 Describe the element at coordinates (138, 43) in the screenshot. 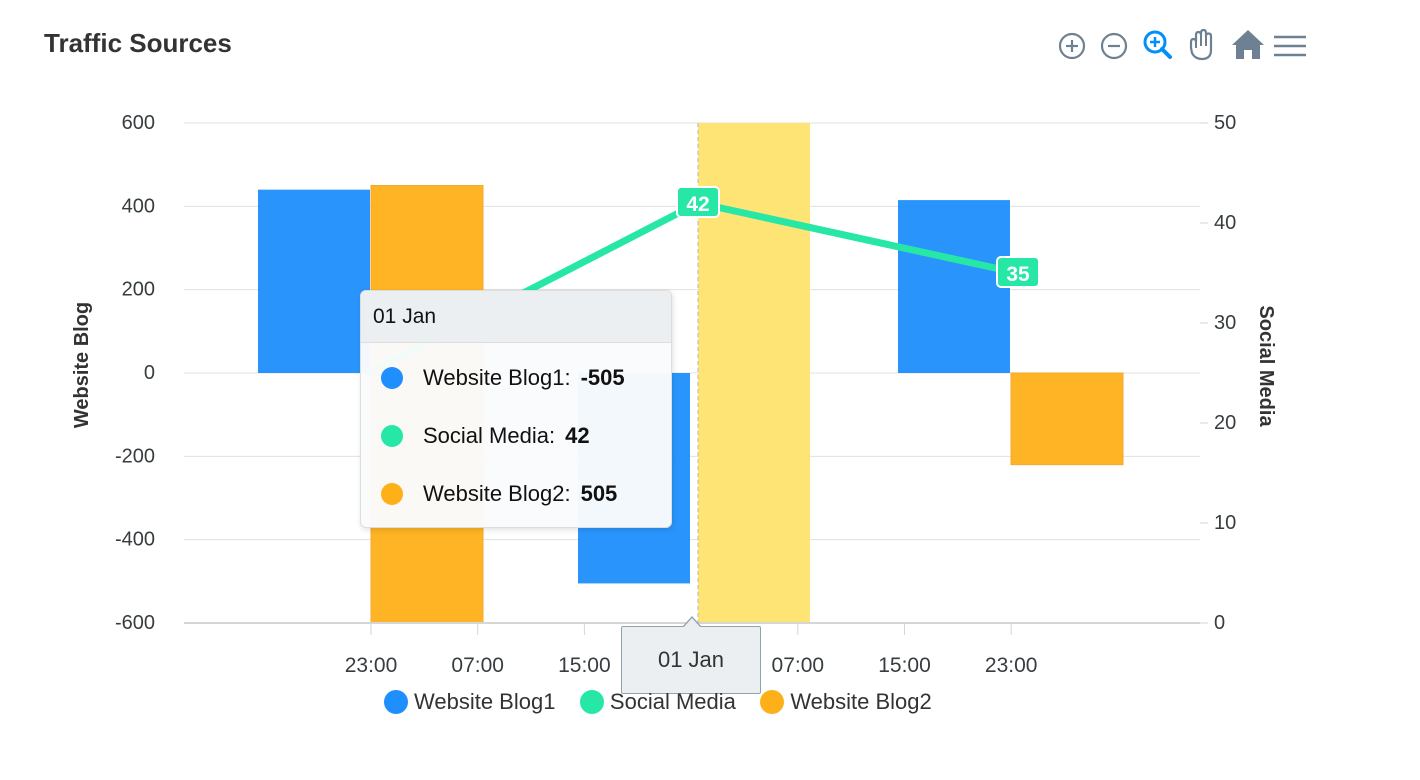

I see `chart-title: Traffic Sources` at that location.